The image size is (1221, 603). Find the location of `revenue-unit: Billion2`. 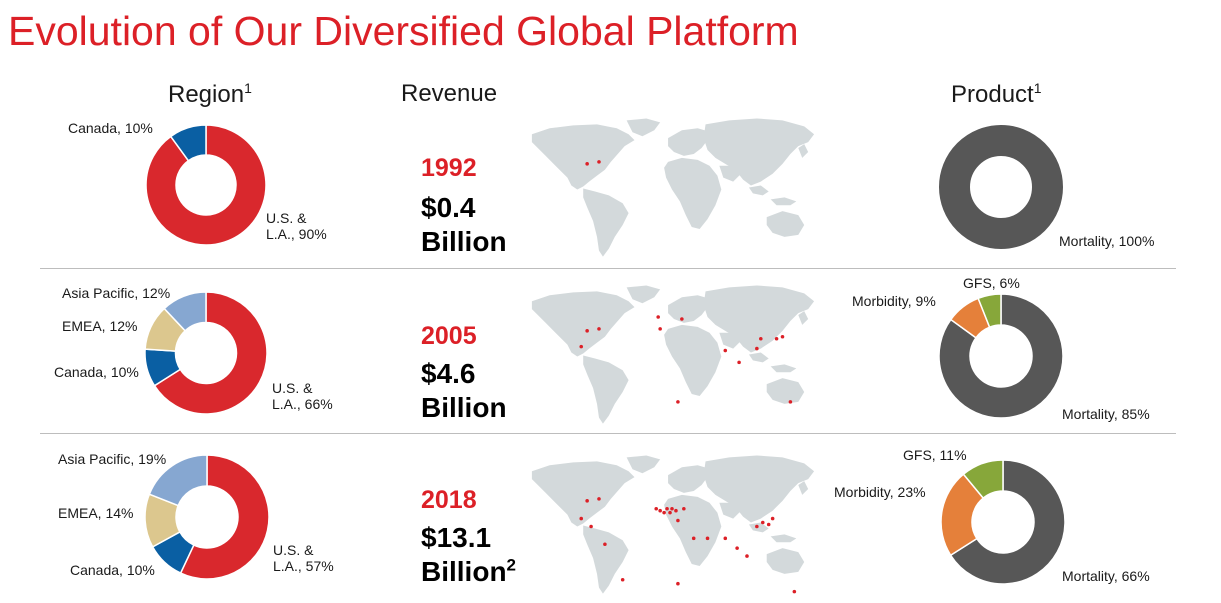

revenue-unit: Billion2 is located at coordinates (469, 571).